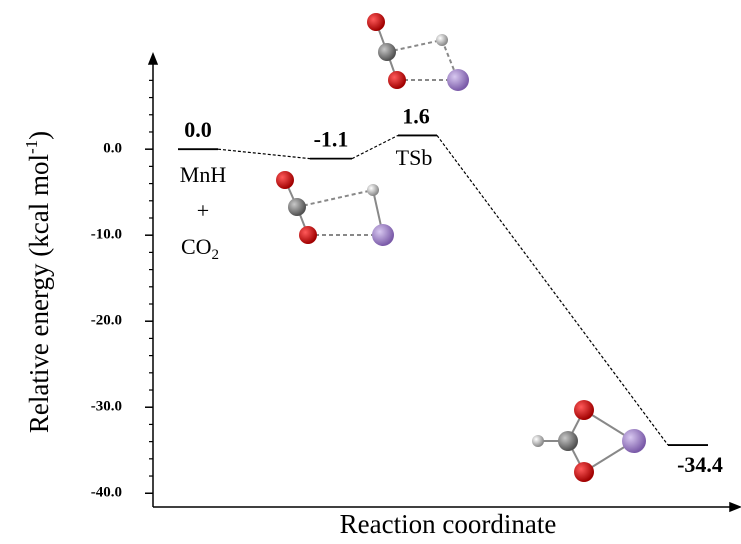  I want to click on y-label-sup: -1, so click(31, 147).